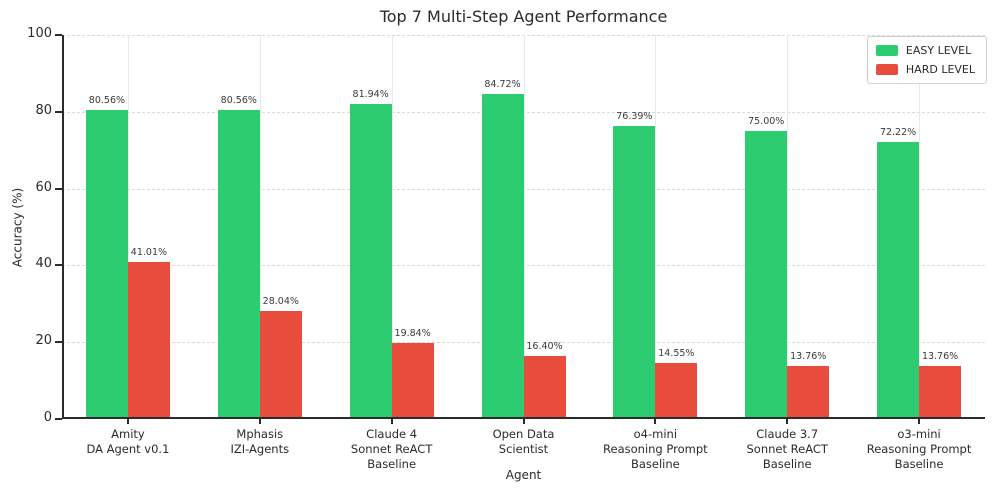  What do you see at coordinates (898, 132) in the screenshot?
I see `bar-value-label: 72.22%` at bounding box center [898, 132].